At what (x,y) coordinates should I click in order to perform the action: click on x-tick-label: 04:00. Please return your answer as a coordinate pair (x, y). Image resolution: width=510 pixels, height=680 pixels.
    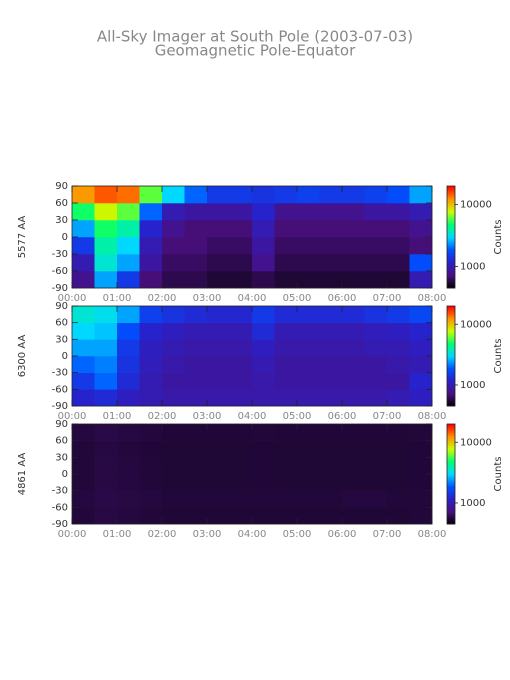
    Looking at the image, I should click on (252, 534).